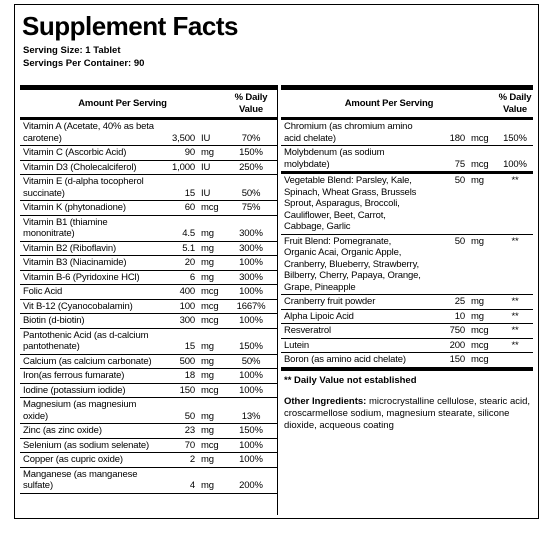  I want to click on amount: 10, so click(446, 316).